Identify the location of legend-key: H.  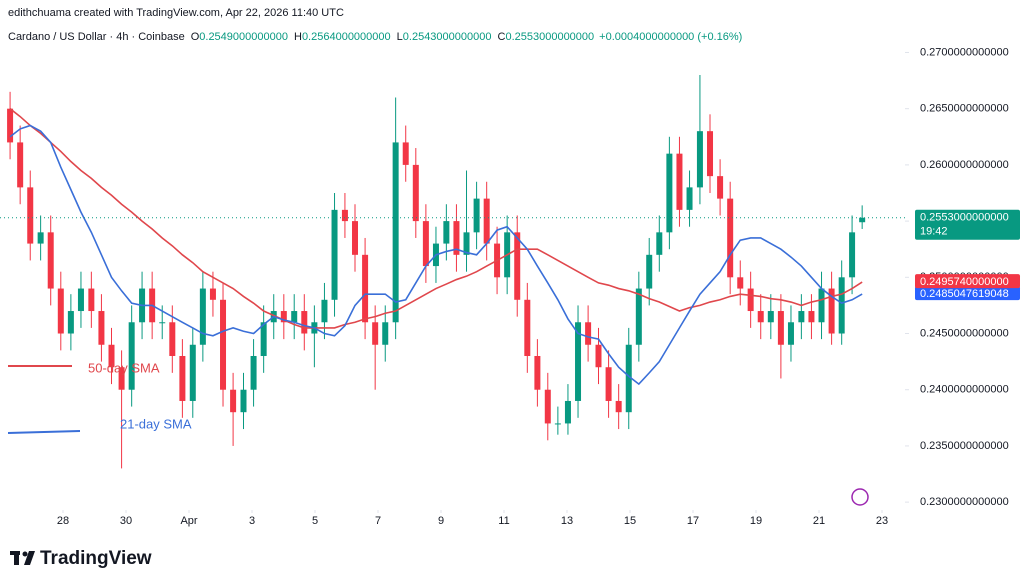
(298, 37).